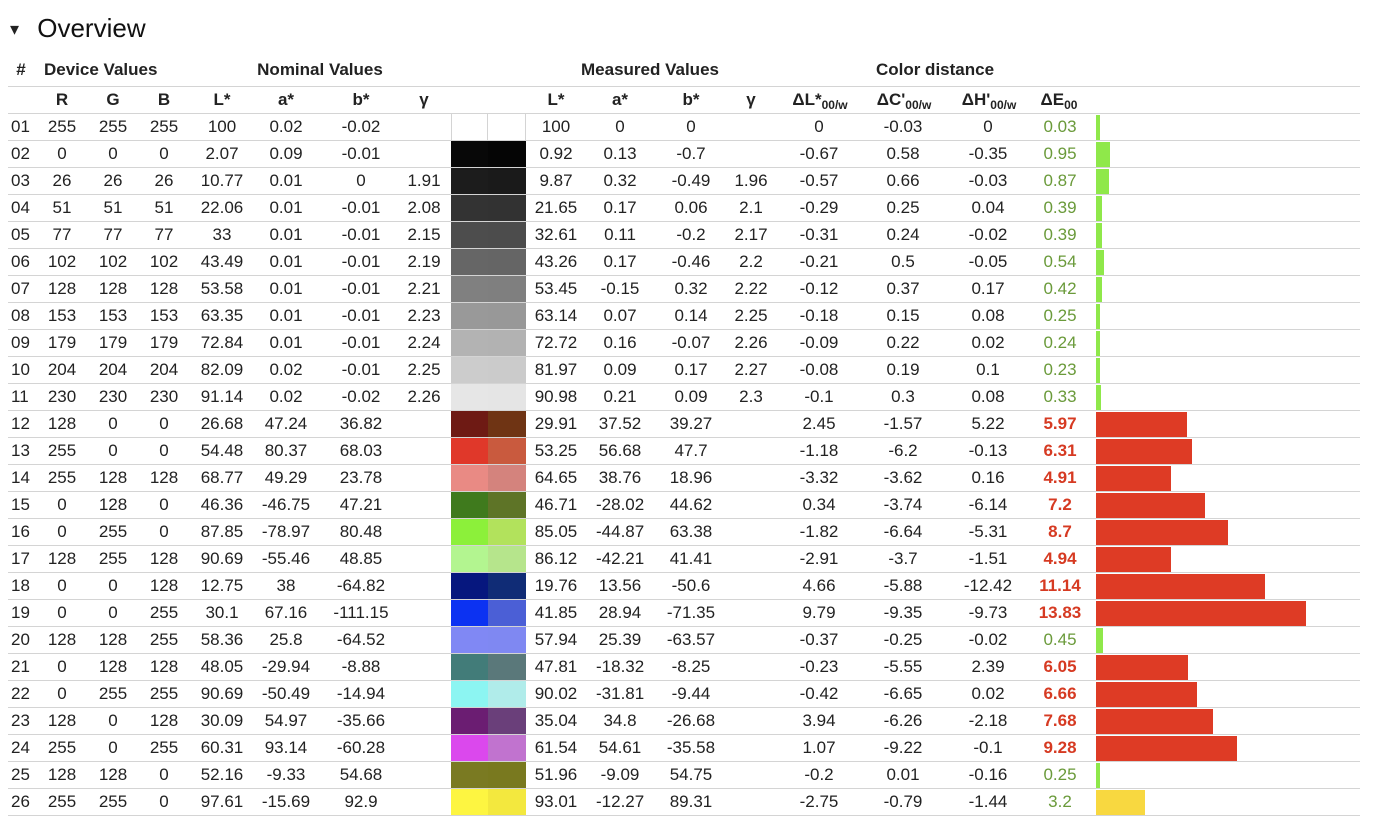  I want to click on overview-toggle: ▾ Overview, so click(78, 28).